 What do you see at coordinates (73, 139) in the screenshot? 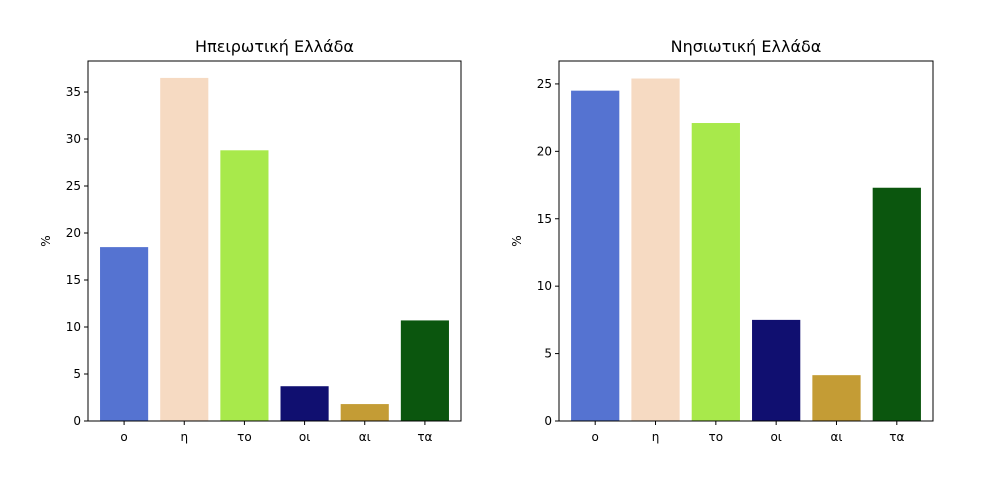
I see `y-tick-label: 30` at bounding box center [73, 139].